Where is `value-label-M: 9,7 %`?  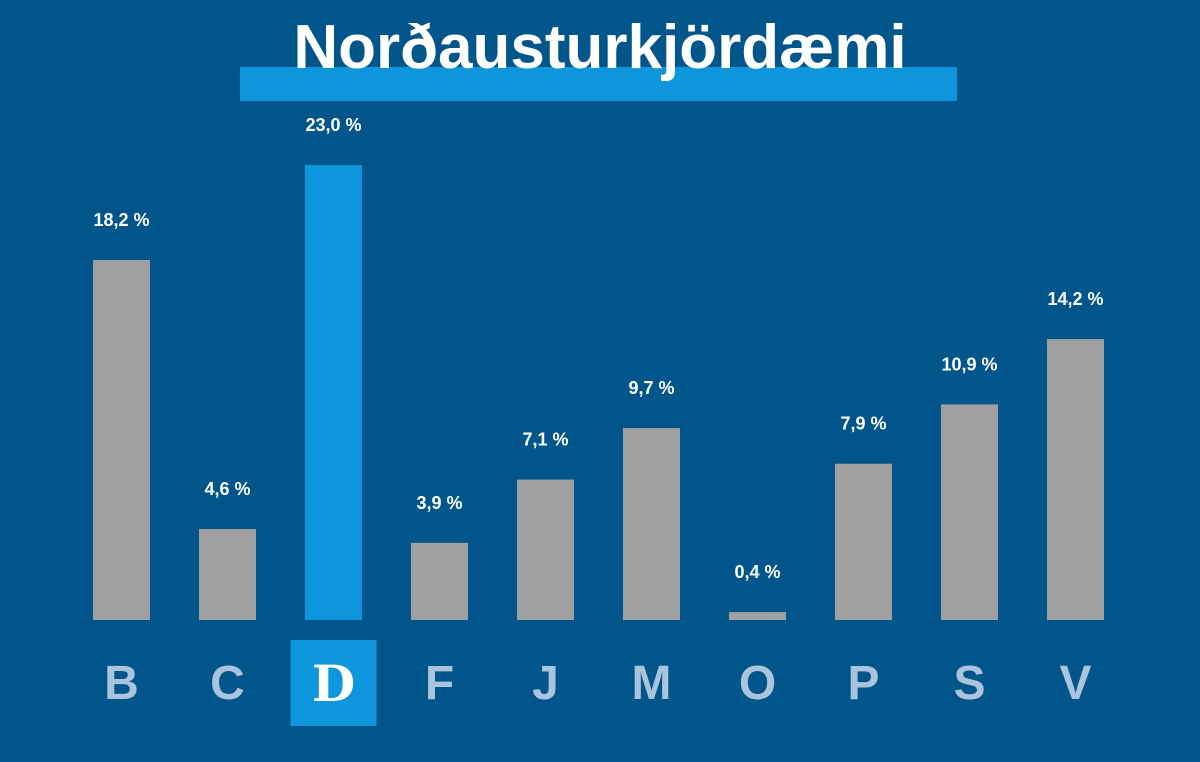
value-label-M: 9,7 % is located at coordinates (651, 388).